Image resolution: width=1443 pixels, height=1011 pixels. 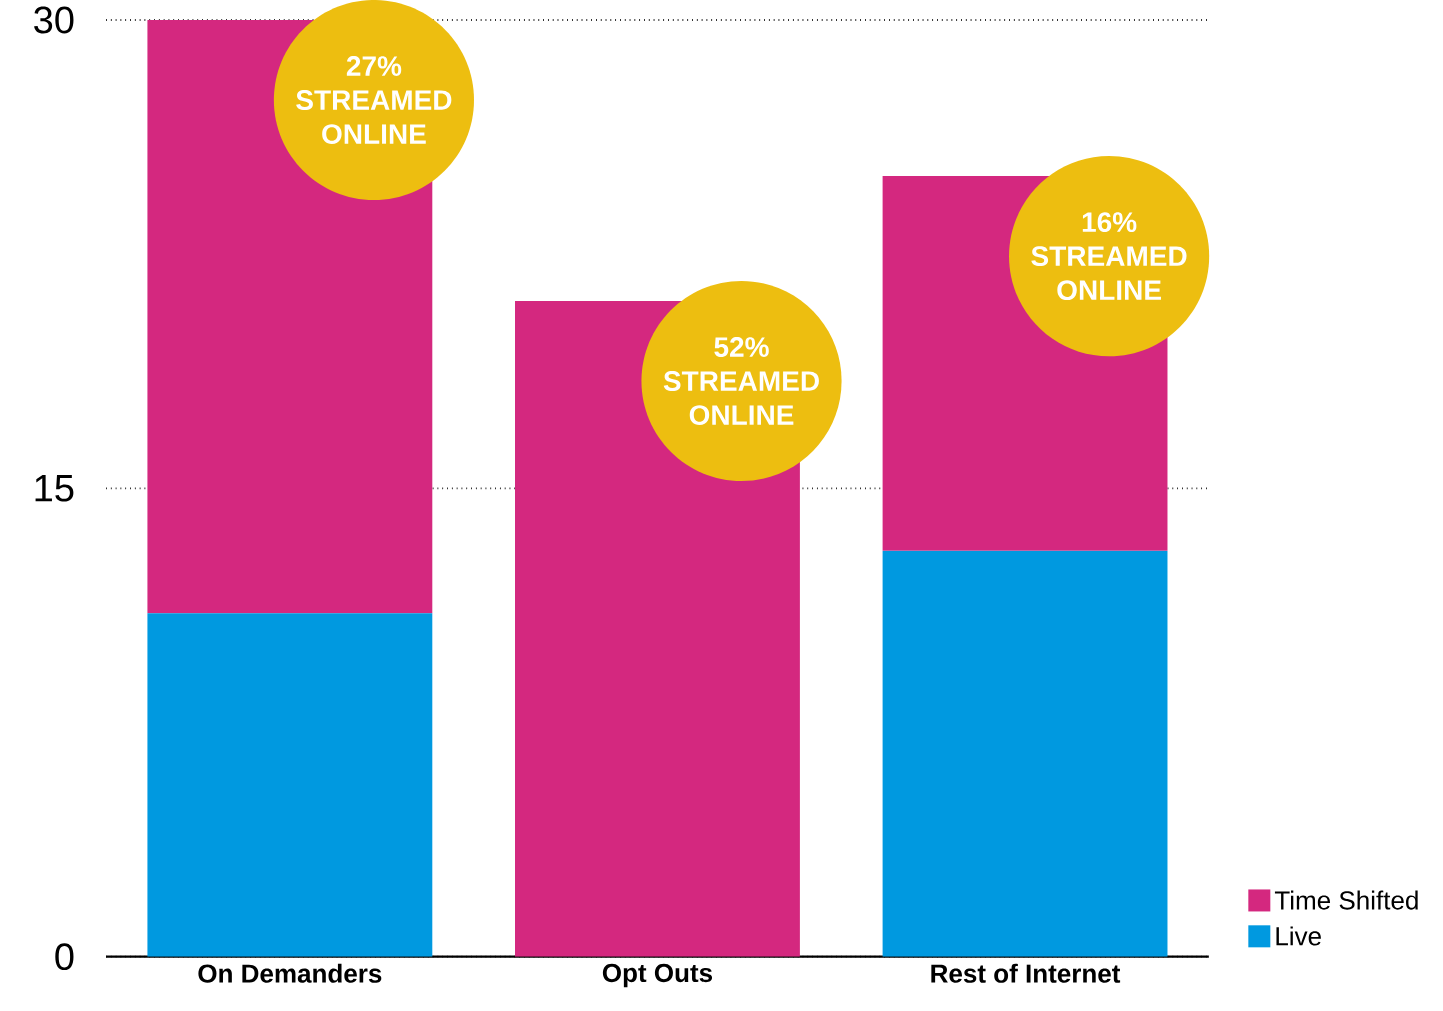 I want to click on y-tick-label: 30, so click(x=54, y=20).